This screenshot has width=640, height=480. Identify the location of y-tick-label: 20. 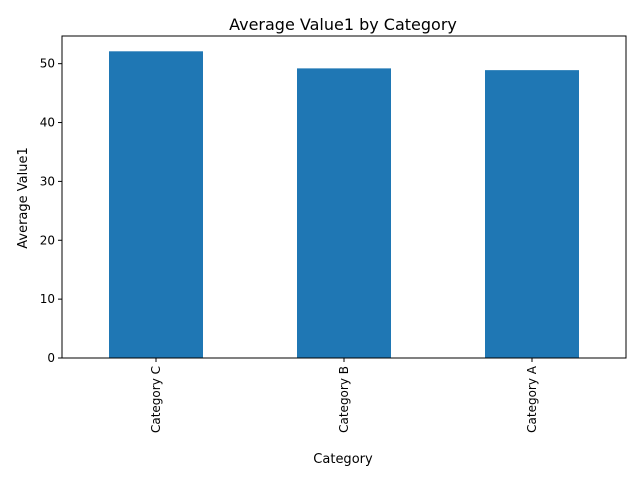
(47, 240).